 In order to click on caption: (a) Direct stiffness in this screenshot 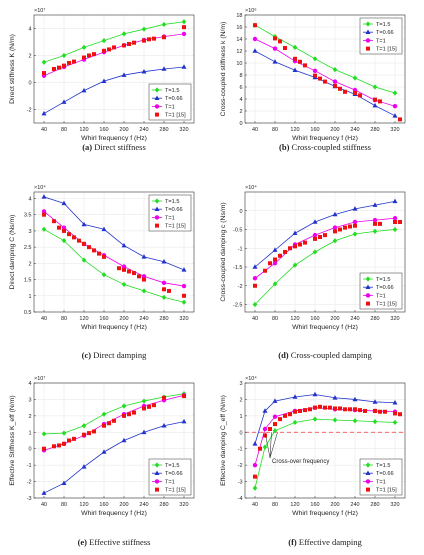, I will do `click(114, 147)`.